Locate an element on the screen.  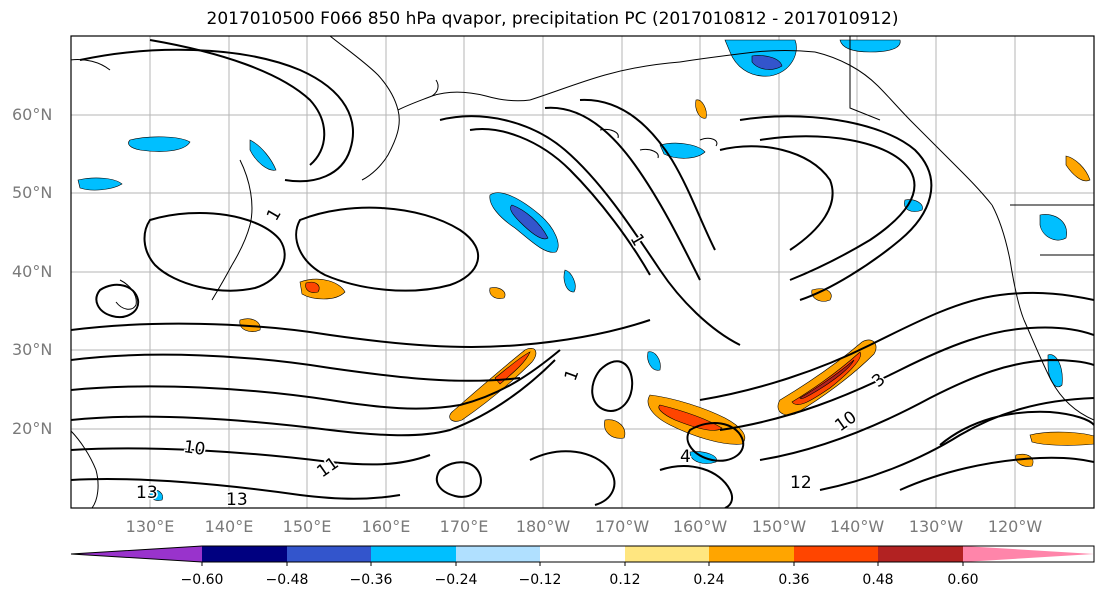
lon-label: 170°W is located at coordinates (622, 526).